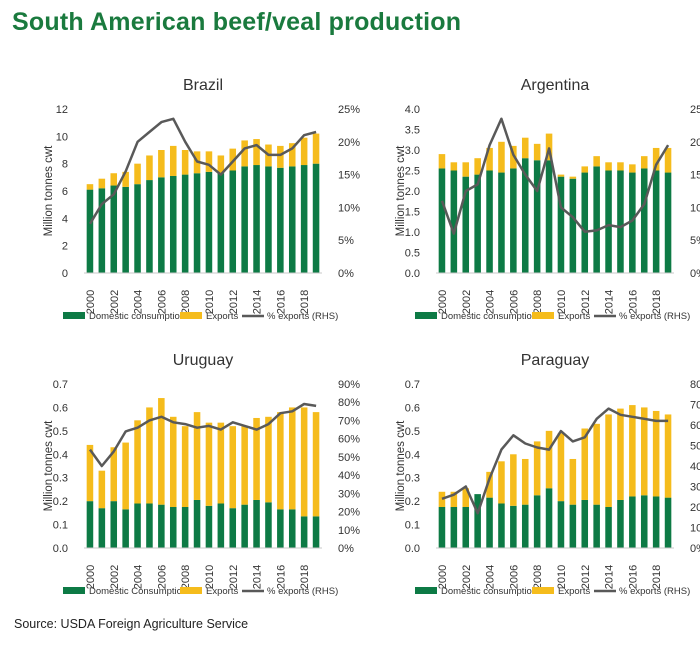  Describe the element at coordinates (256, 458) in the screenshot. I see `bar-exports-2014` at that location.